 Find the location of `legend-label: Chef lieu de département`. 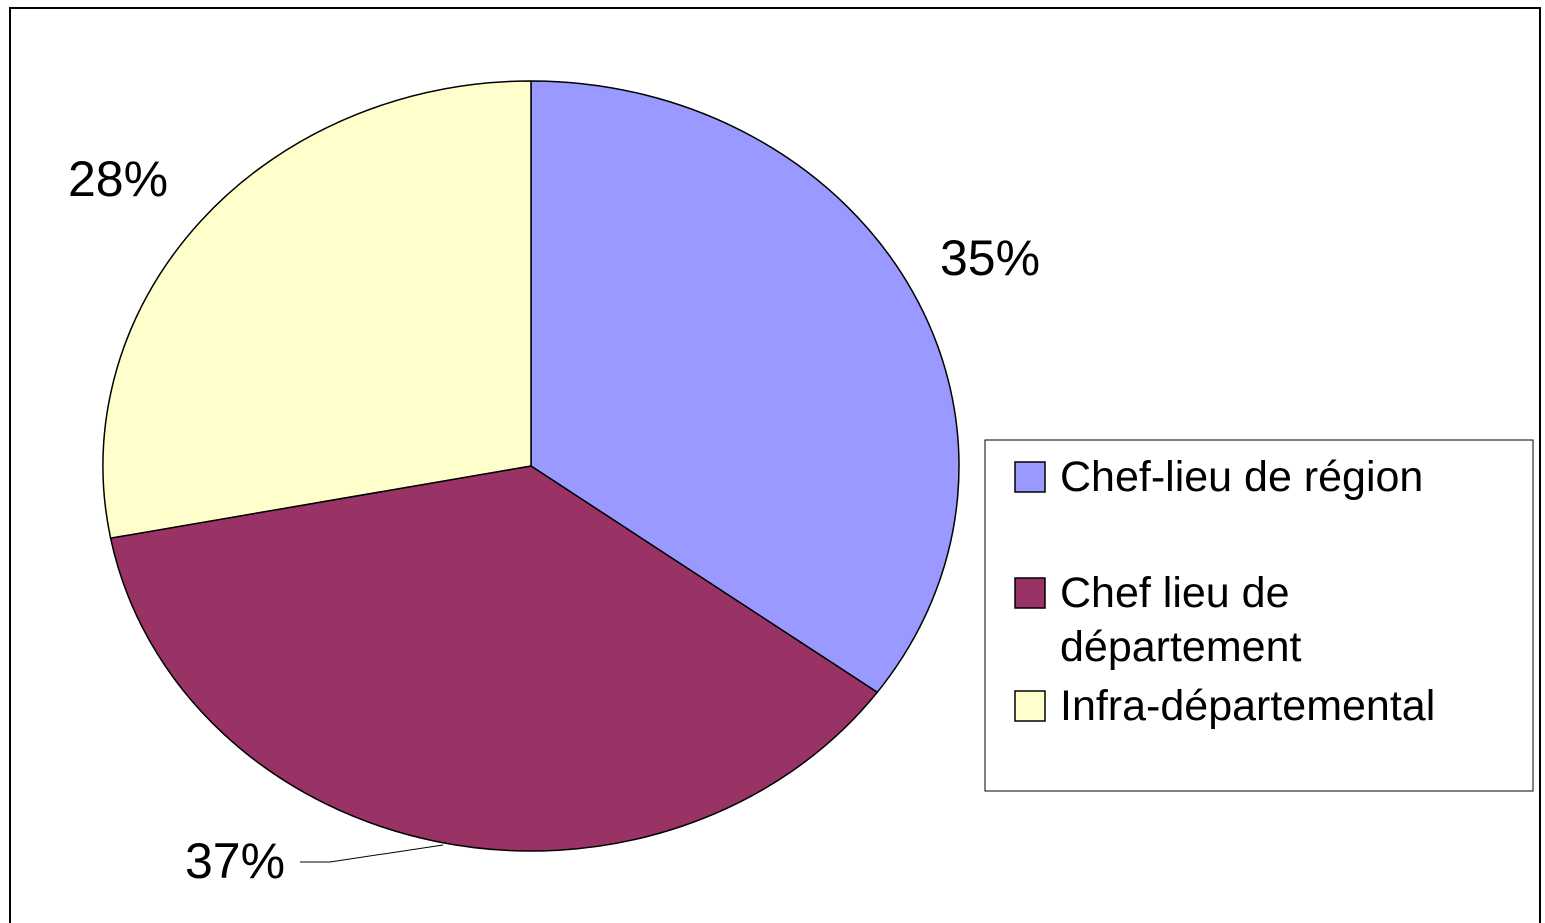

legend-label: Chef lieu de département is located at coordinates (1181, 620).